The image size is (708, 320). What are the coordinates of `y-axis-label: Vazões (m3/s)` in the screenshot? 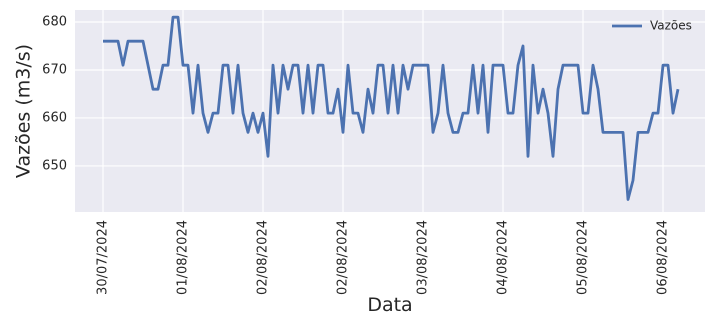 It's located at (24, 111).